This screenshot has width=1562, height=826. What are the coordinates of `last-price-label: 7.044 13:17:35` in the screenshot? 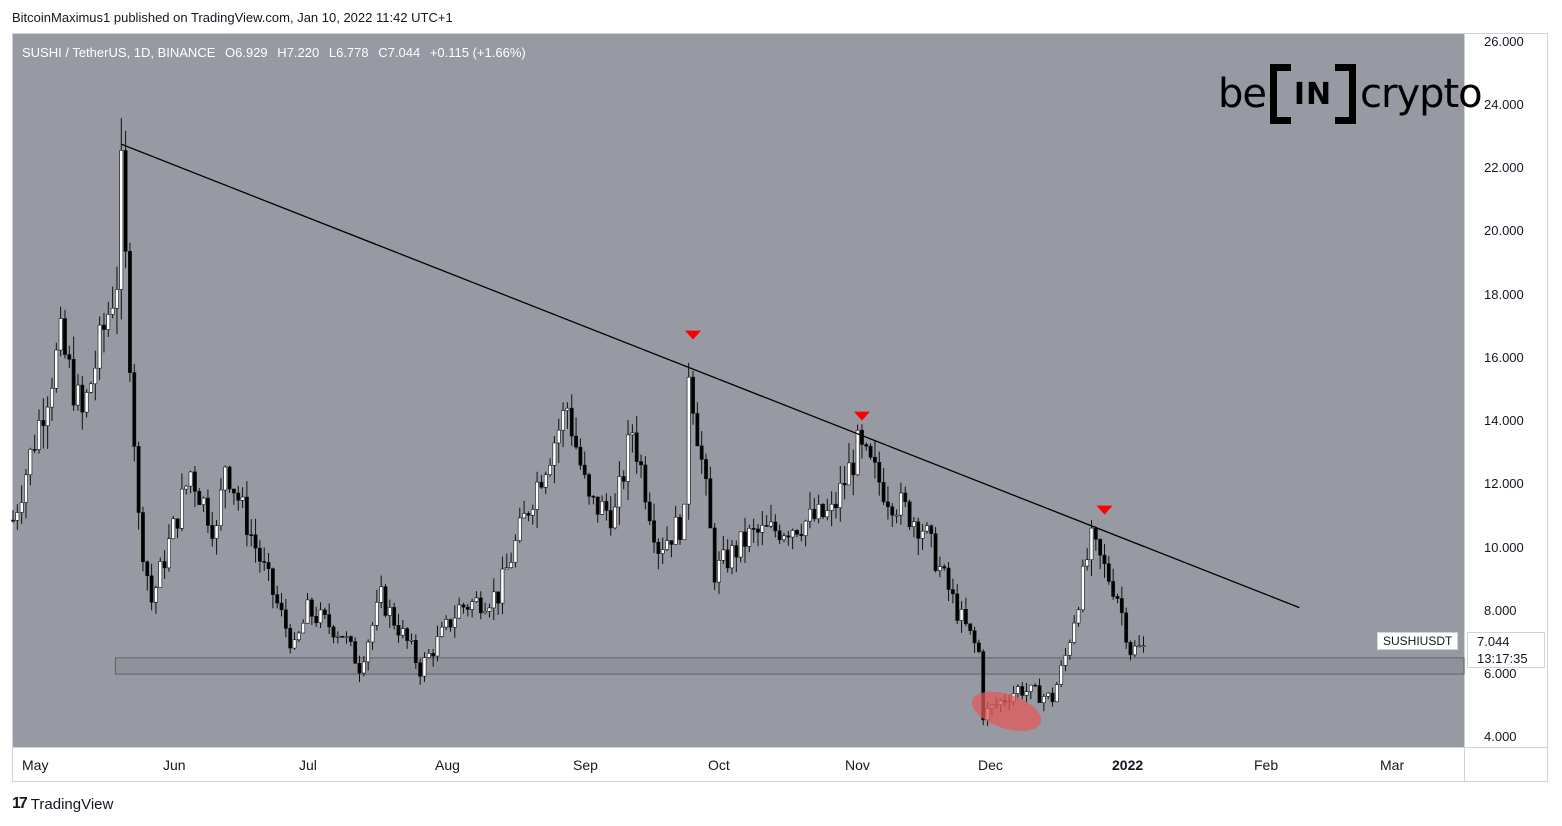 It's located at (1506, 650).